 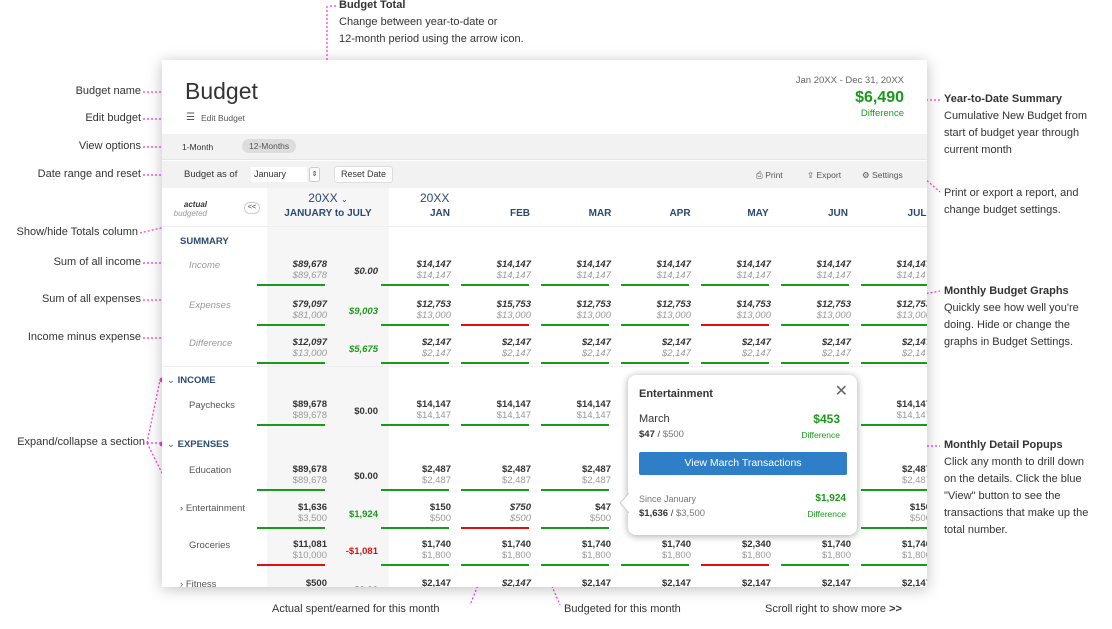 I want to click on month-cell-may: $2,147 $2,147, so click(x=756, y=348).